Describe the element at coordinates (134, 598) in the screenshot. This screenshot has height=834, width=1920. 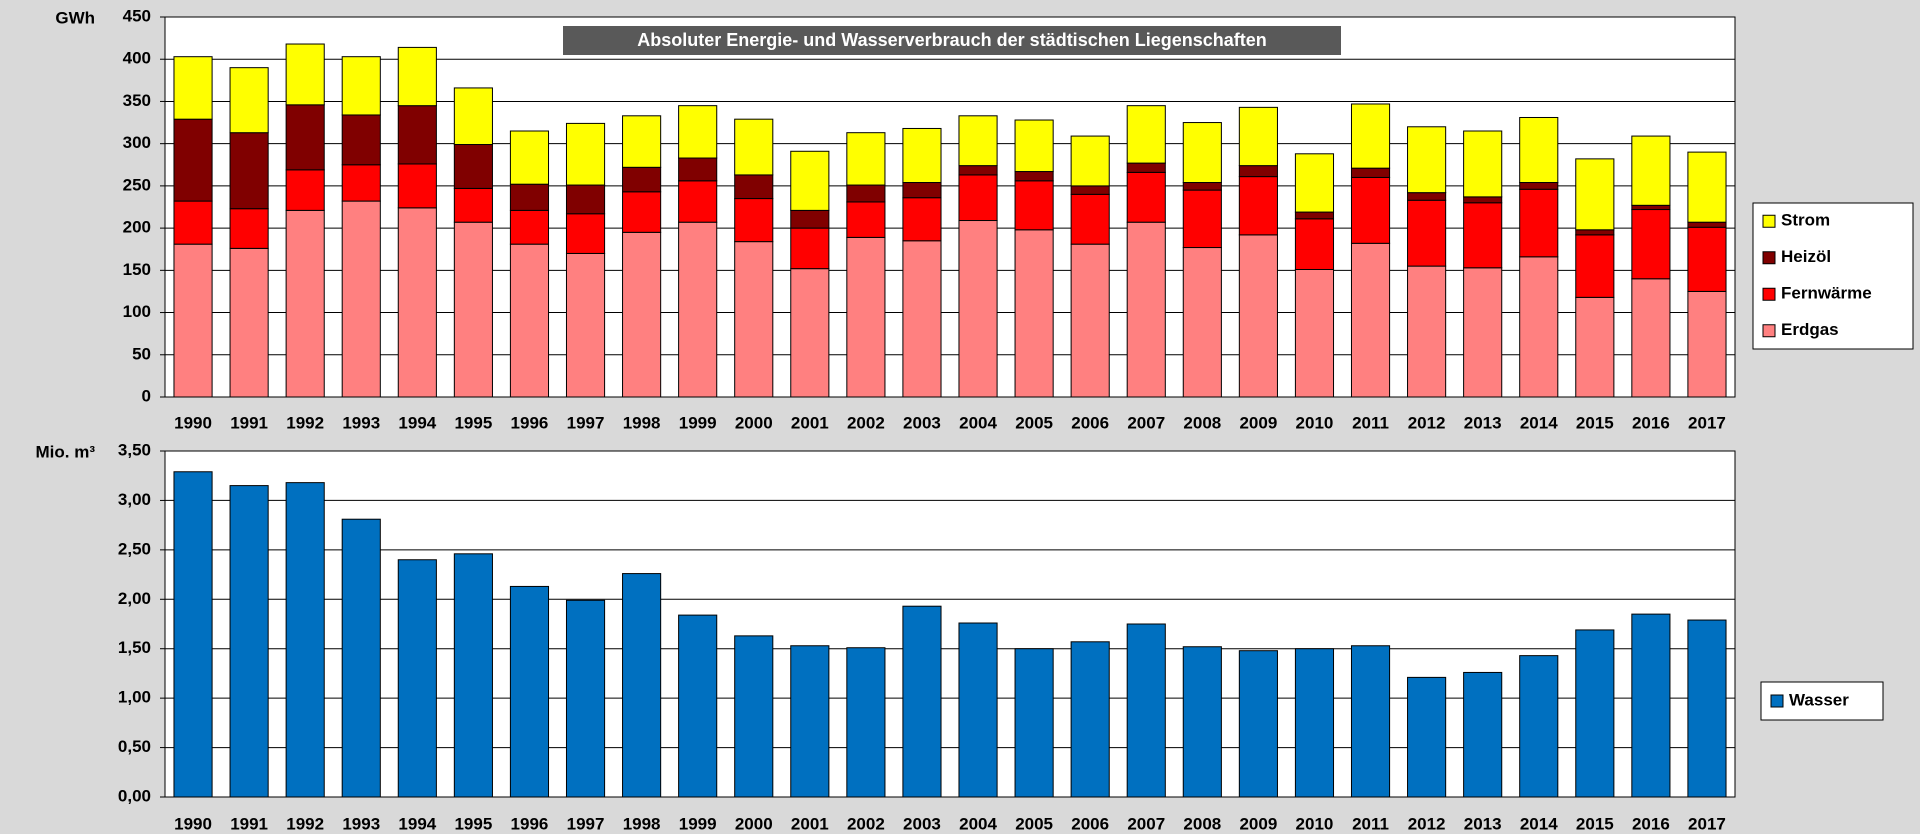
I see `y-tick-label: 2,00` at that location.